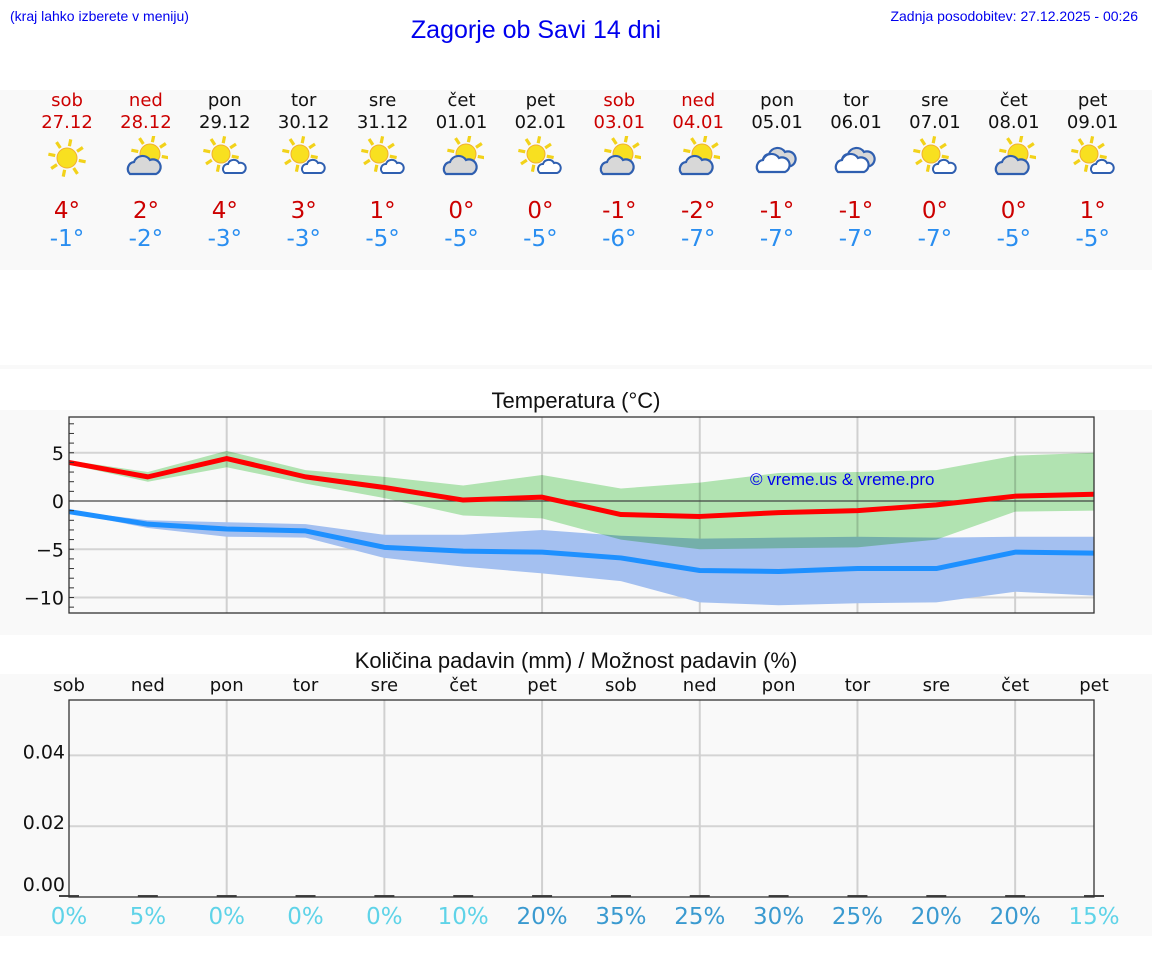 The height and width of the screenshot is (975, 1152). I want to click on precip-probability: 35%, so click(621, 917).